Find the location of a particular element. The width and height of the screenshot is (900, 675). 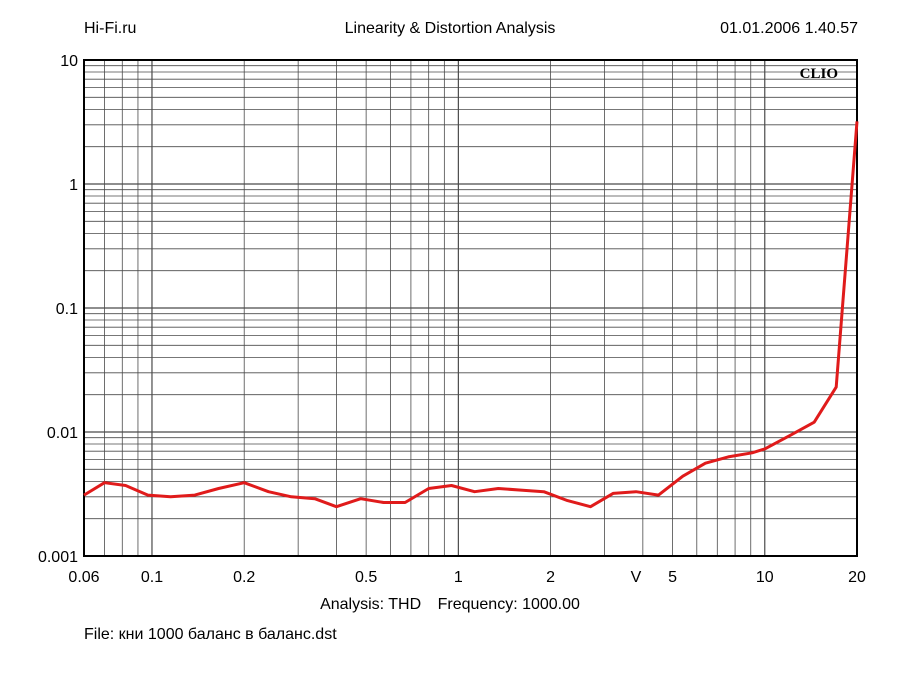

clio-logo: CLIO is located at coordinates (819, 74).